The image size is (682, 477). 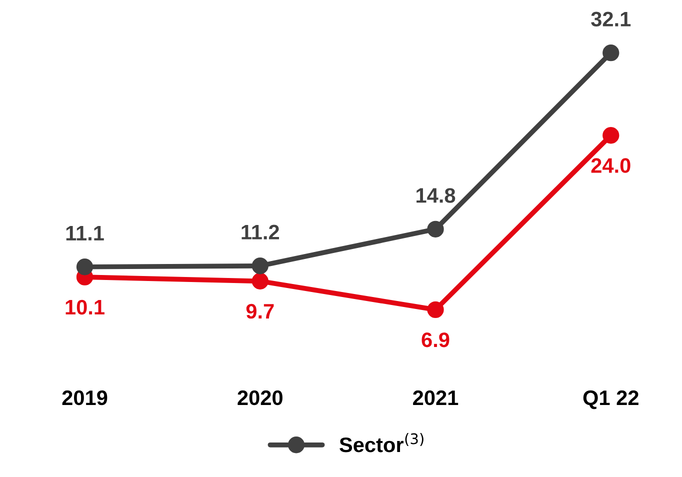 What do you see at coordinates (610, 165) in the screenshot?
I see `data-label: 24.0` at bounding box center [610, 165].